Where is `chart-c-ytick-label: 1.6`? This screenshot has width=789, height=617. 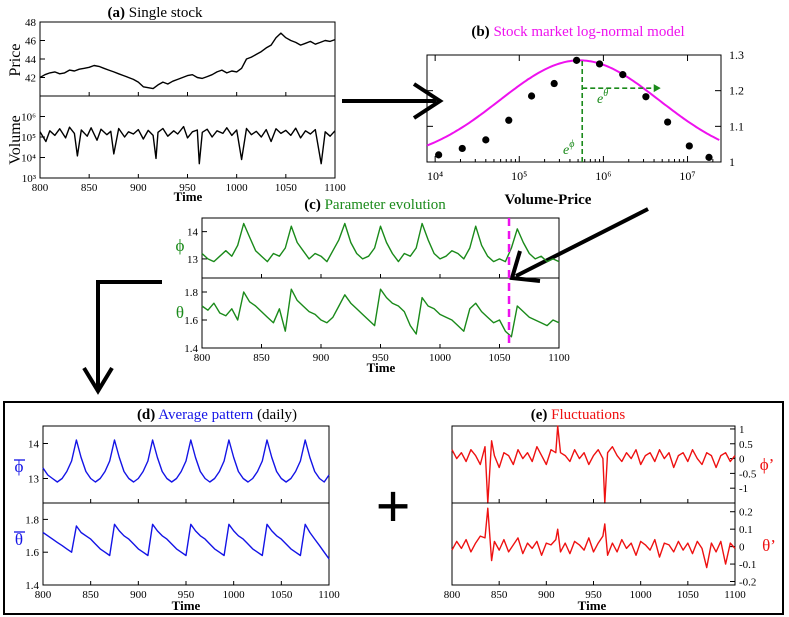
chart-c-ytick-label: 1.6 is located at coordinates (191, 321).